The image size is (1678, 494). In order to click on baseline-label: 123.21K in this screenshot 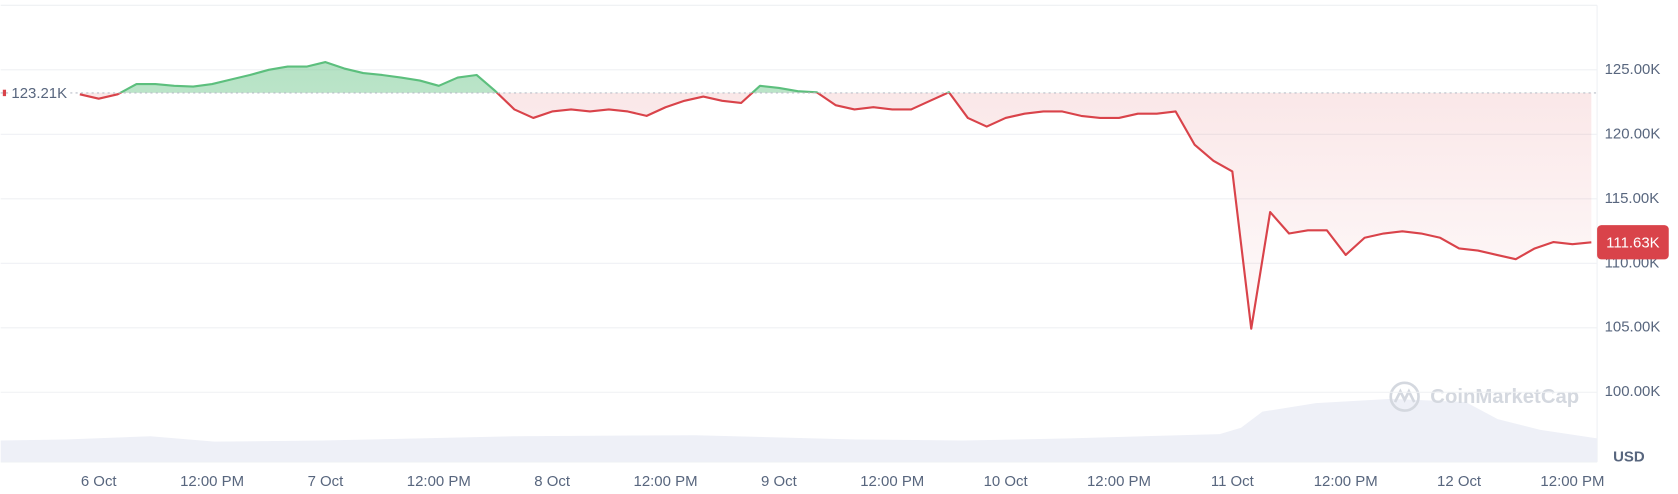, I will do `click(39, 93)`.